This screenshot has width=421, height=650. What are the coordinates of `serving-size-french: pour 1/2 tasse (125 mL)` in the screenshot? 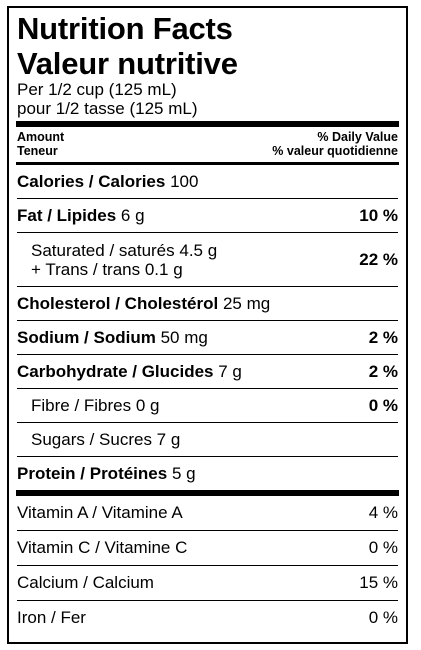 It's located at (107, 108).